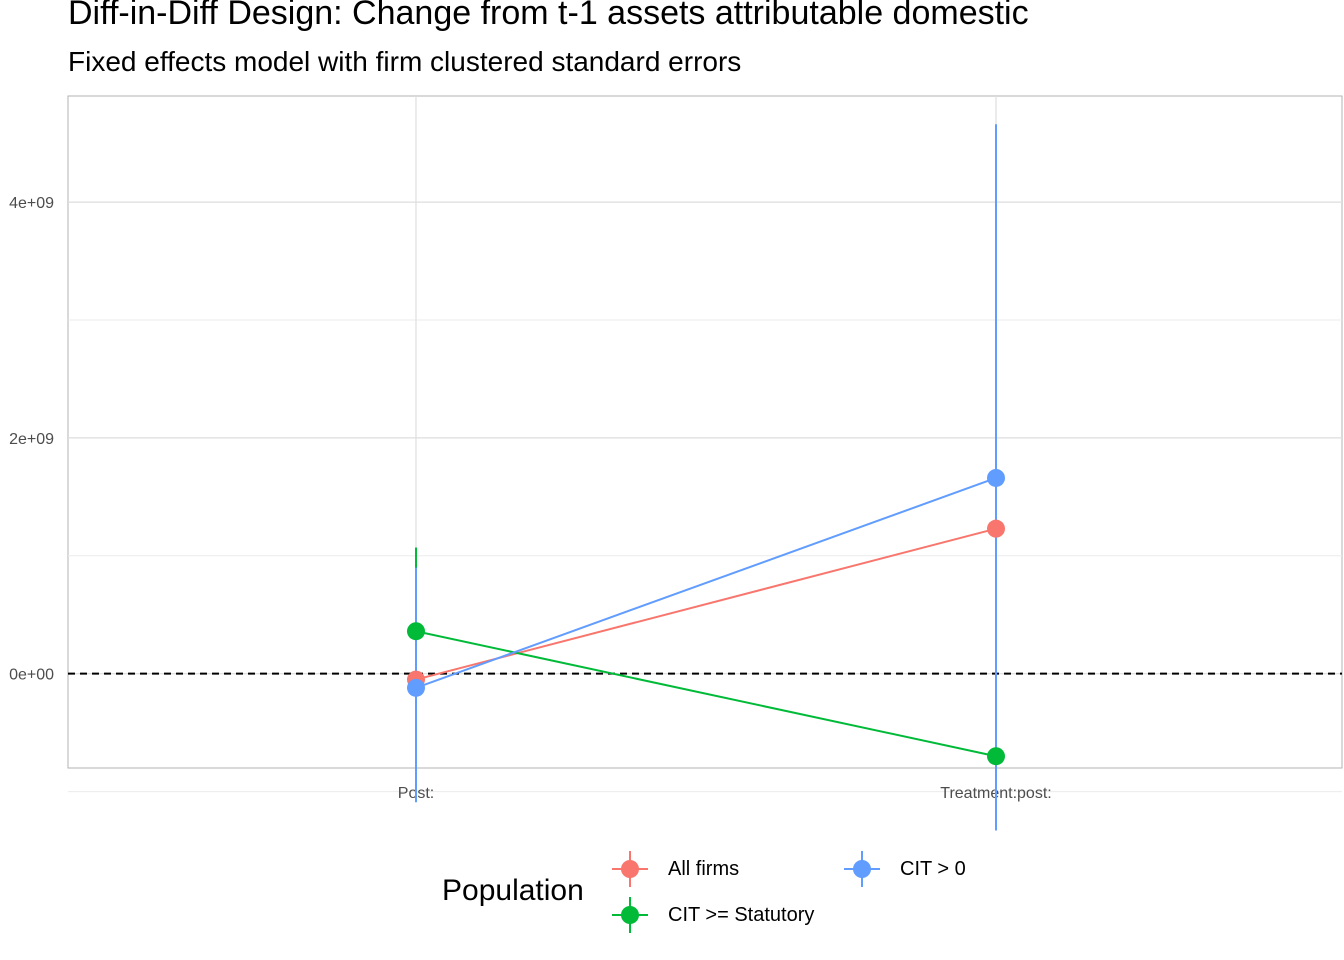 This screenshot has width=1344, height=960. I want to click on legend-key-cit-statutory, so click(630, 915).